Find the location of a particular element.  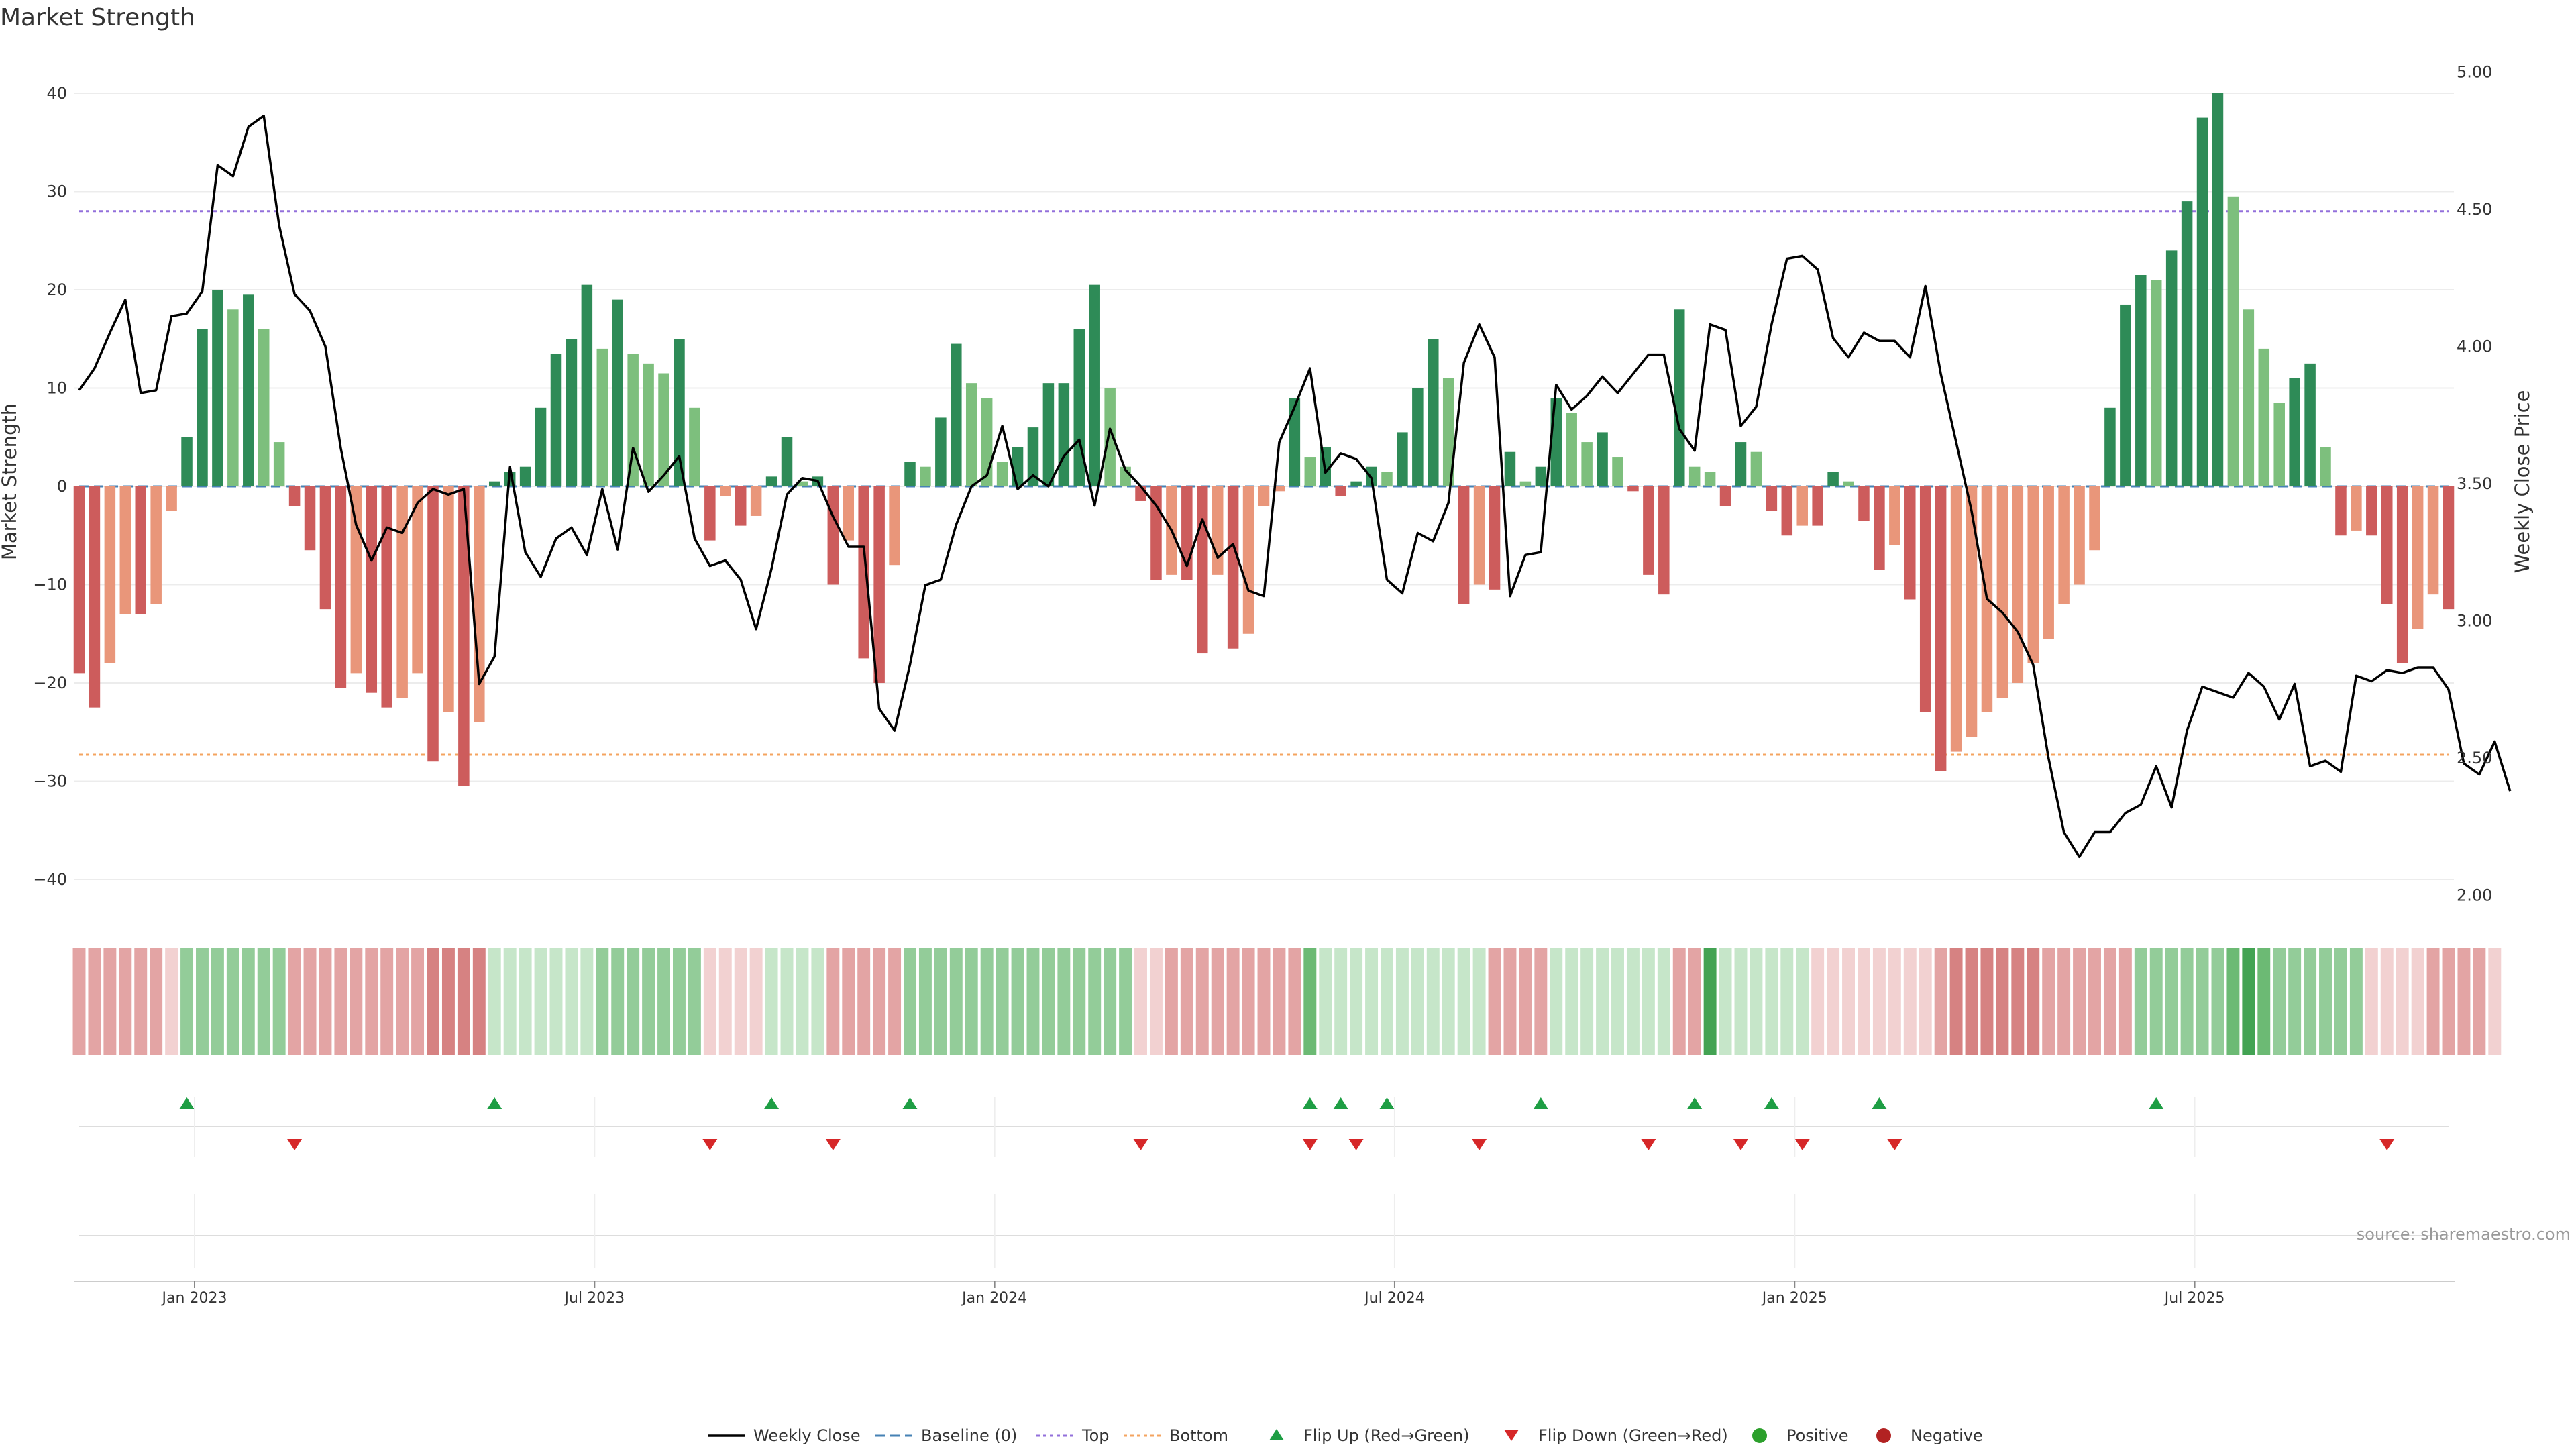

right-axis-ticks: 5.00 4.50 4.00 3.50 3.00 2.50 2.00 is located at coordinates (2474, 483).